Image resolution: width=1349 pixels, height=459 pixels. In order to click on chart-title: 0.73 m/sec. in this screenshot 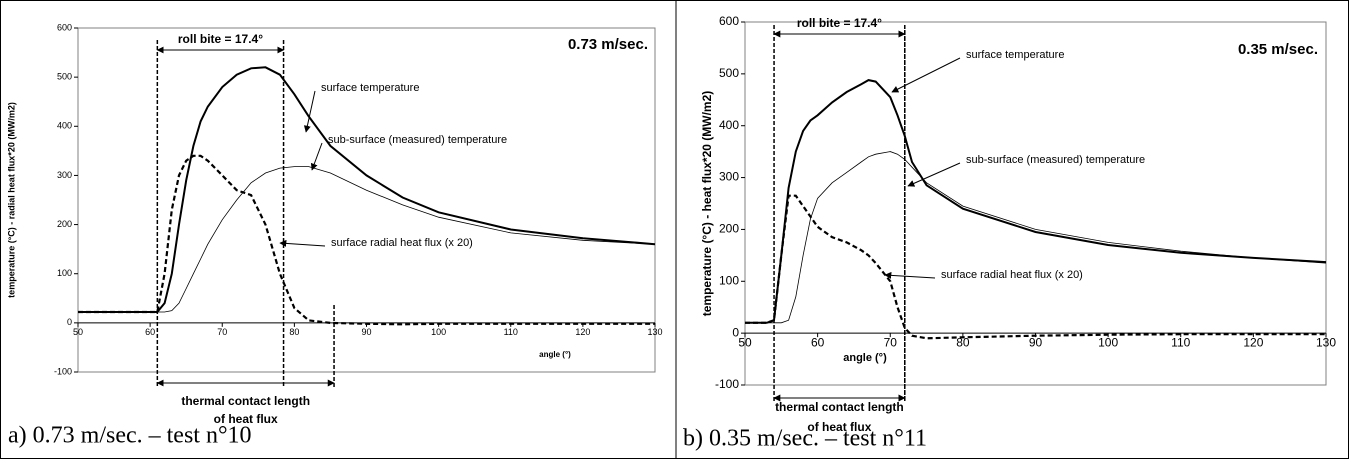, I will do `click(608, 44)`.